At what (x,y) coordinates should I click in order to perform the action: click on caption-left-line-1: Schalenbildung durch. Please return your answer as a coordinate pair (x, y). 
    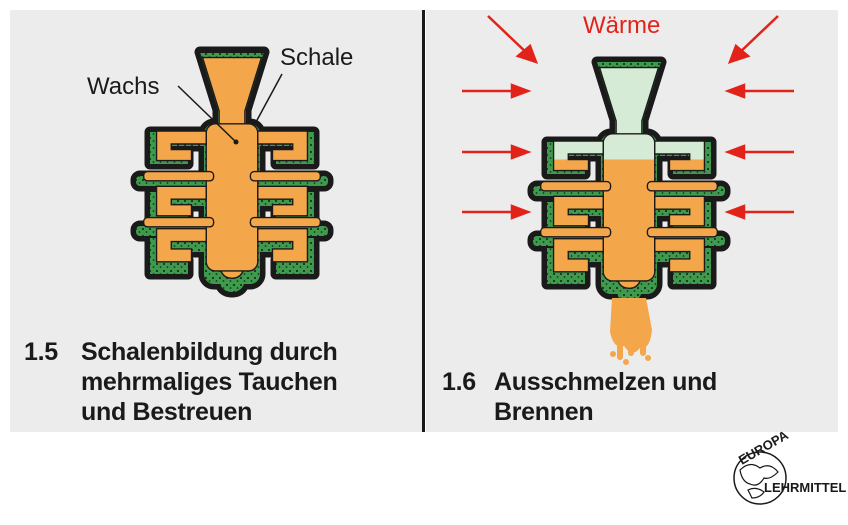
    Looking at the image, I should click on (209, 352).